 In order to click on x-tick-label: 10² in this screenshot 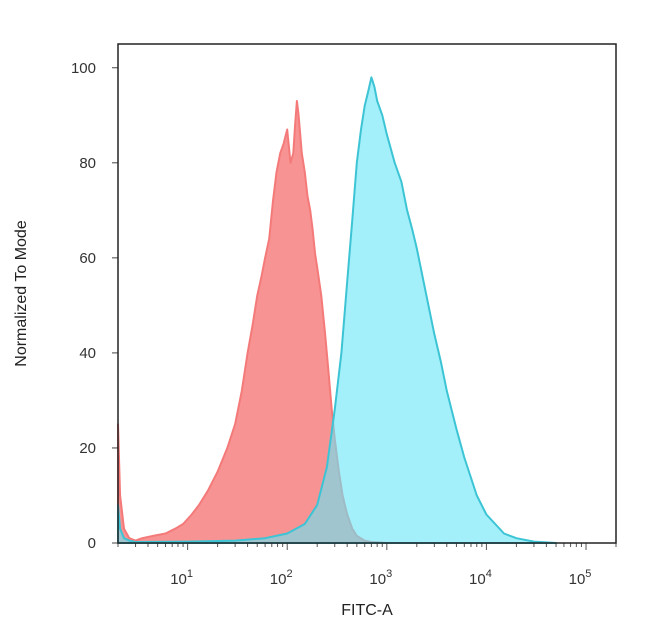, I will do `click(281, 578)`.